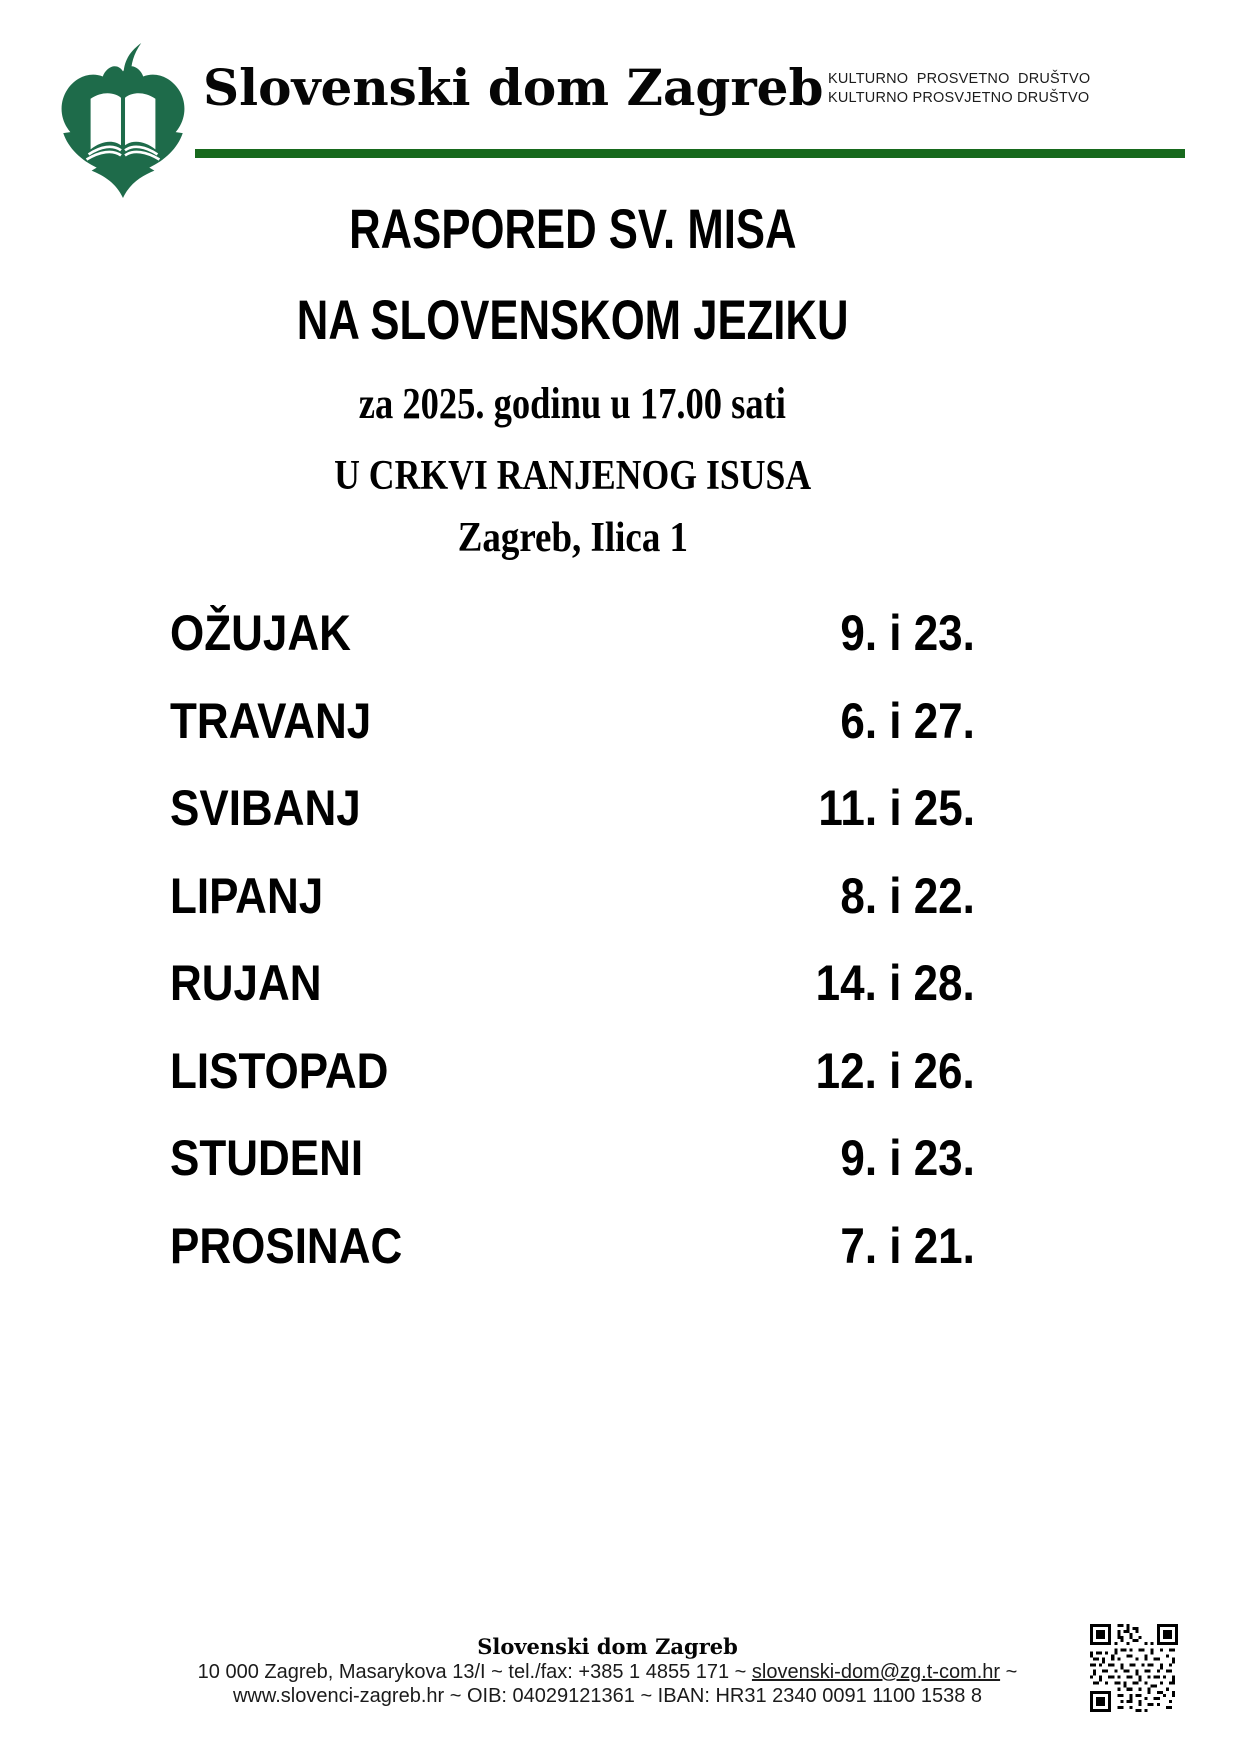 The width and height of the screenshot is (1241, 1754). What do you see at coordinates (572, 538) in the screenshot?
I see `title-address: Zagreb, Ilica 1` at bounding box center [572, 538].